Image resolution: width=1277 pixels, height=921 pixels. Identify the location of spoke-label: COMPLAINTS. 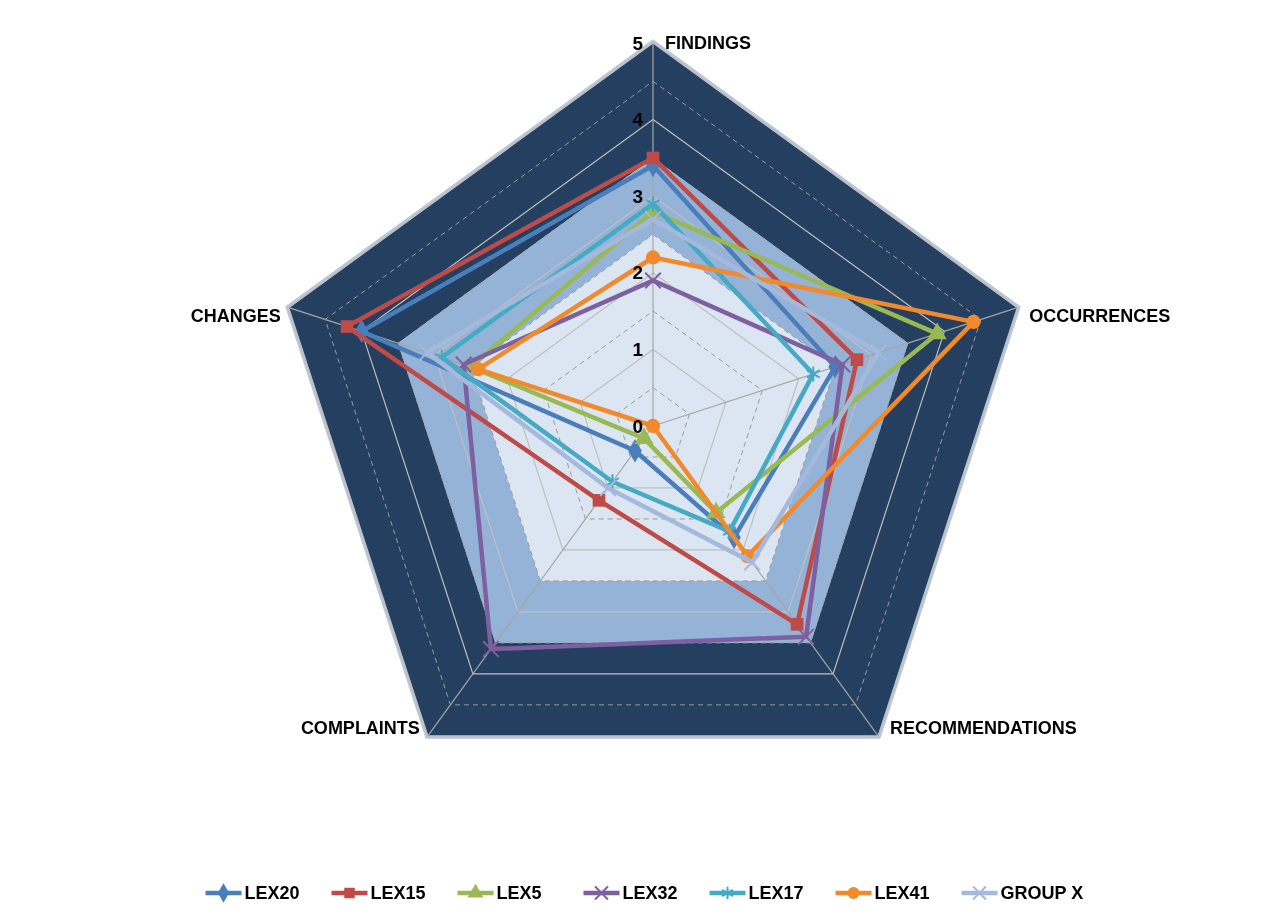
(360, 728).